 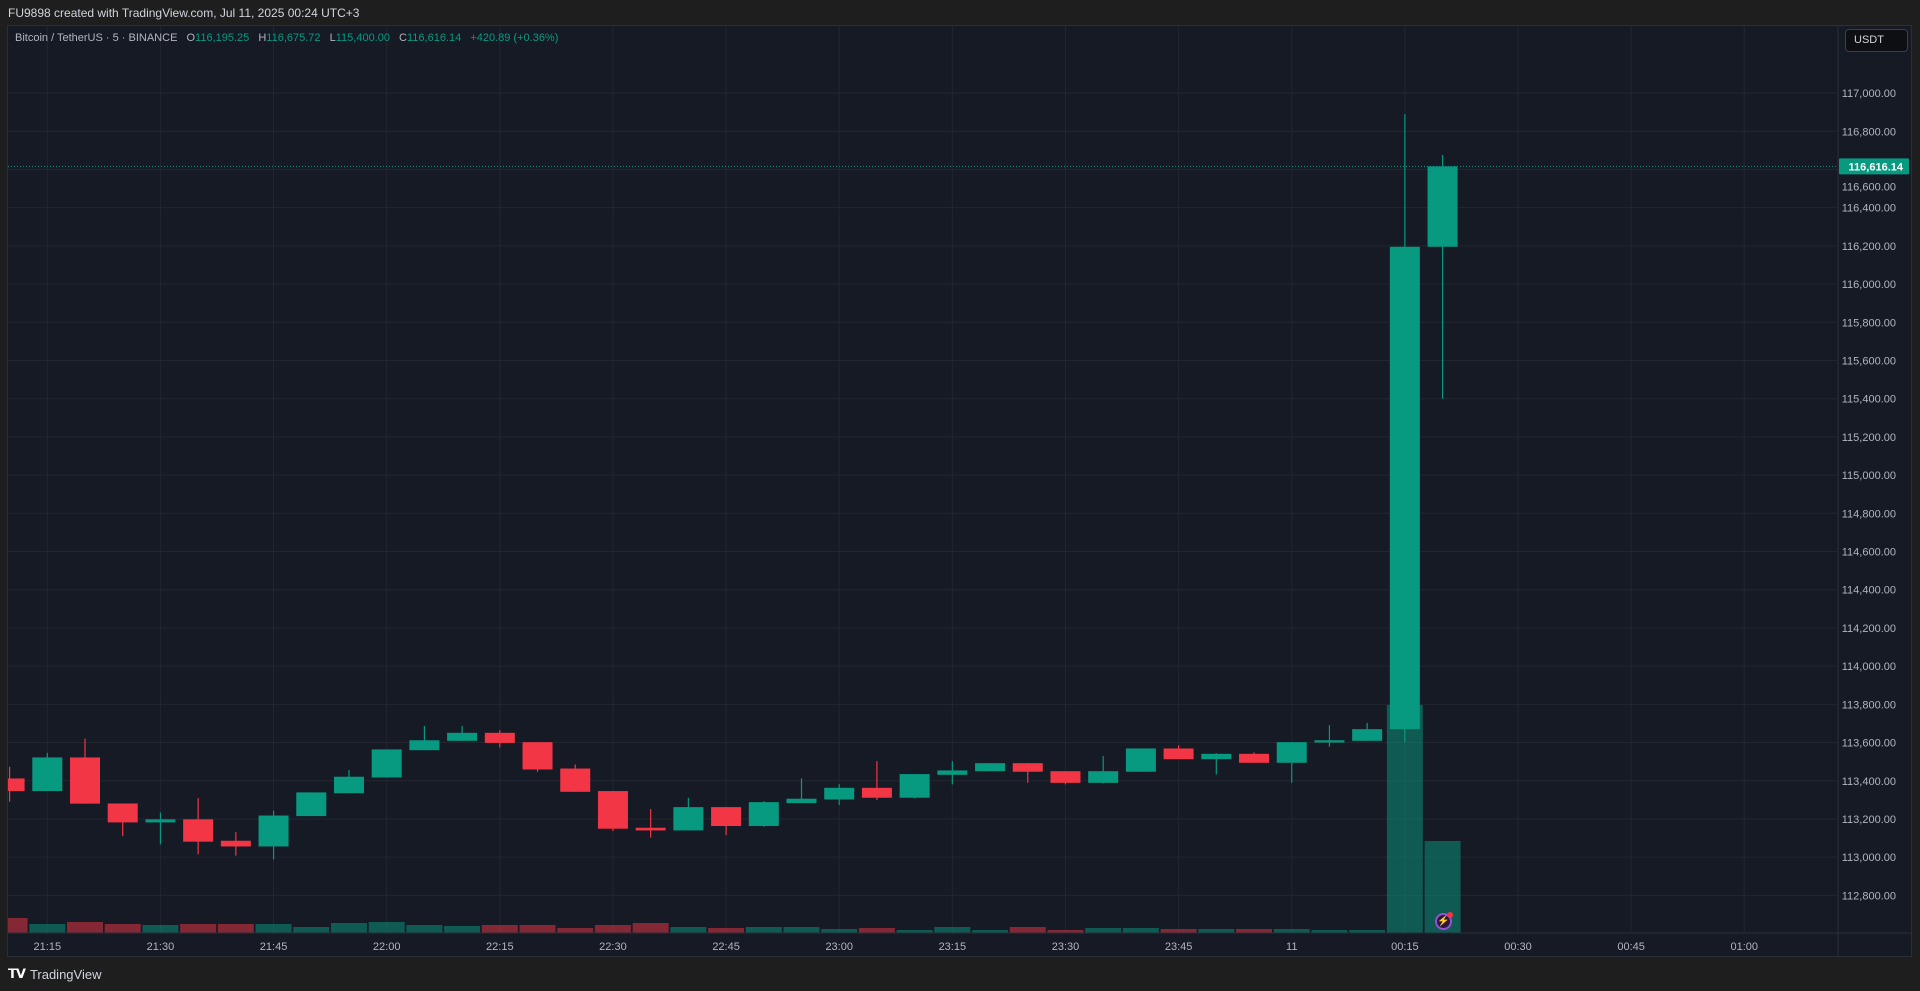 I want to click on footer: 𝗧𝗩 TradingView, so click(x=54, y=974).